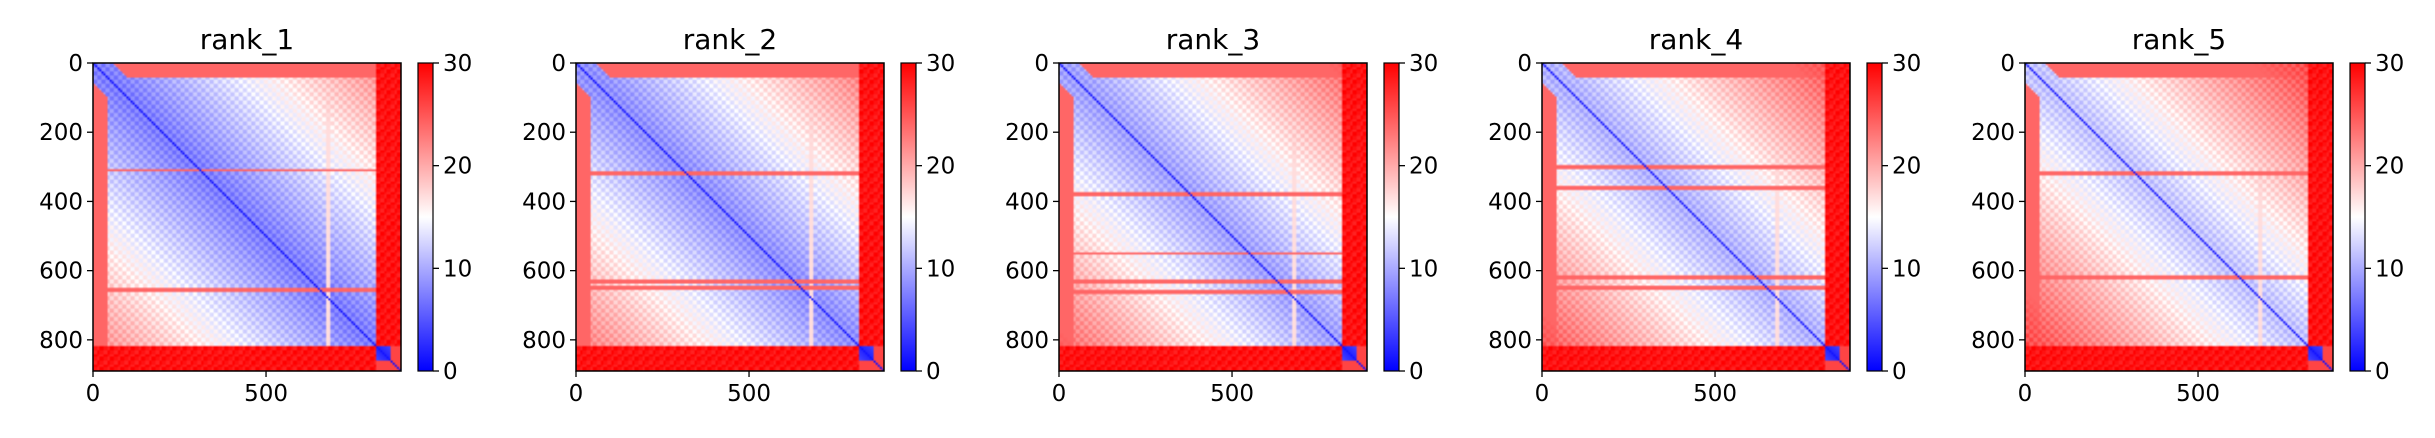 The image size is (2435, 438). What do you see at coordinates (247, 39) in the screenshot?
I see `panel-title: rank_1` at bounding box center [247, 39].